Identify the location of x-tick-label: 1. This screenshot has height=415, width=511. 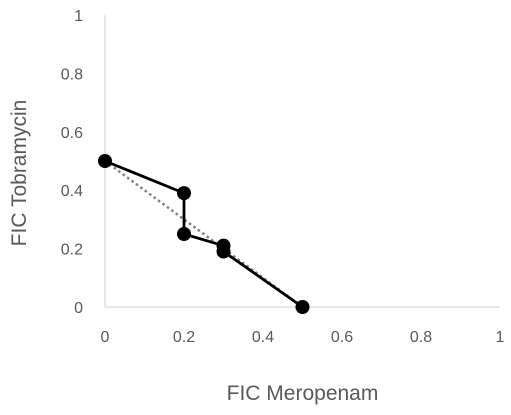
(500, 337).